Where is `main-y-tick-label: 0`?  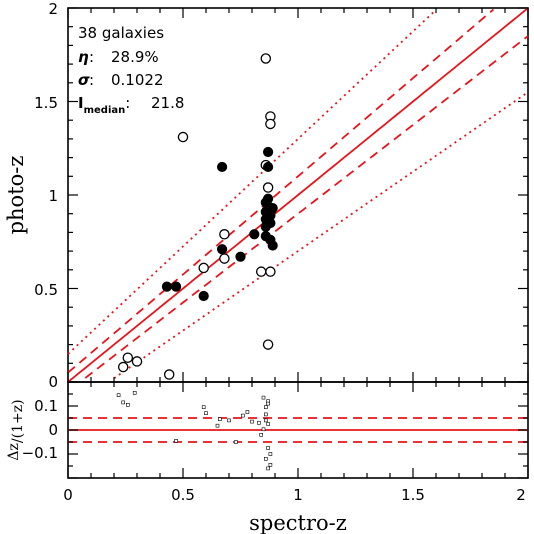
main-y-tick-label: 0 is located at coordinates (53, 382).